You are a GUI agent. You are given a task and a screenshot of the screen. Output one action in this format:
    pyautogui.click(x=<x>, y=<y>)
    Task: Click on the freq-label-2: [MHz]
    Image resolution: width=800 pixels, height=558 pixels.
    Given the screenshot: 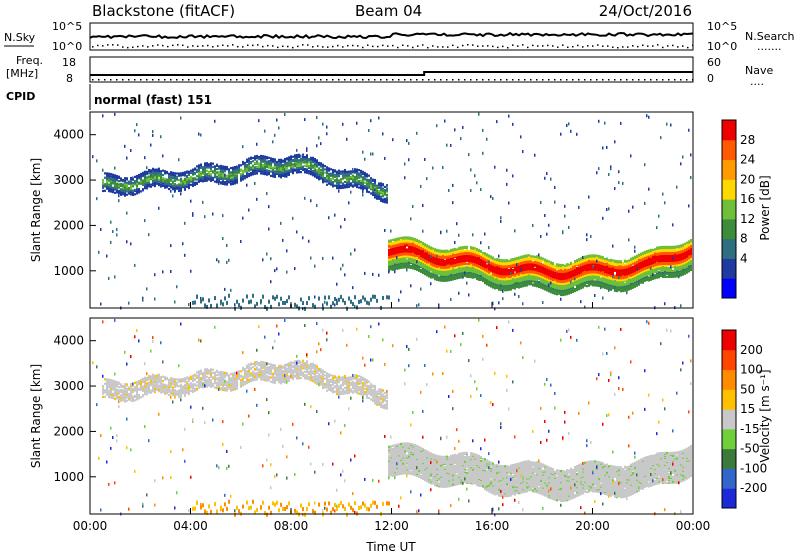 What is the action you would take?
    pyautogui.click(x=22, y=73)
    